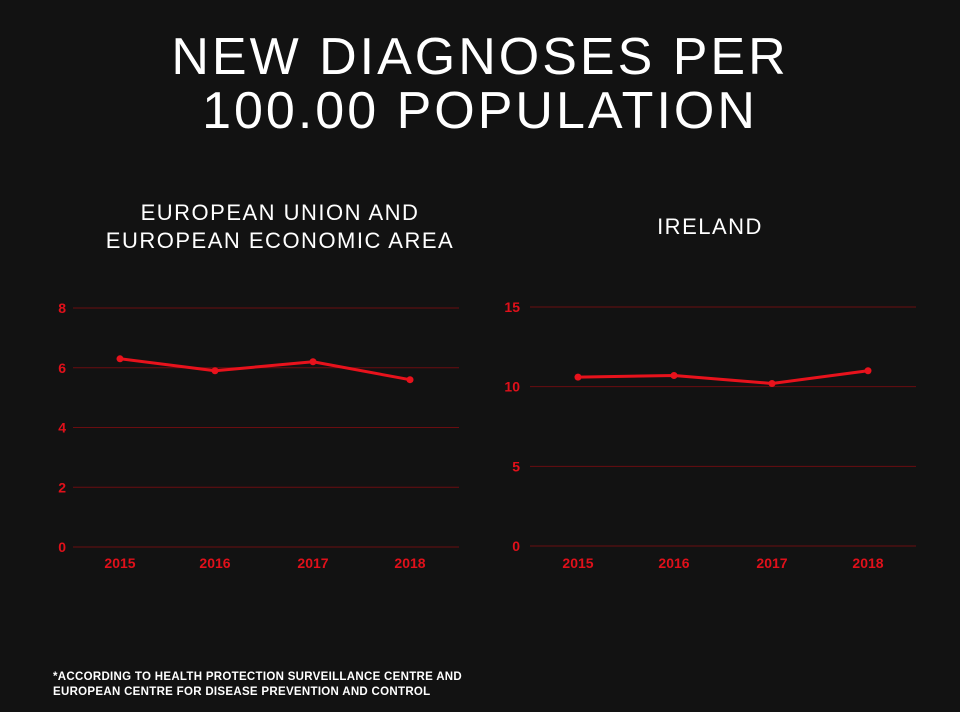  What do you see at coordinates (280, 212) in the screenshot?
I see `chart-title-line: EUROPEAN UNION AND` at bounding box center [280, 212].